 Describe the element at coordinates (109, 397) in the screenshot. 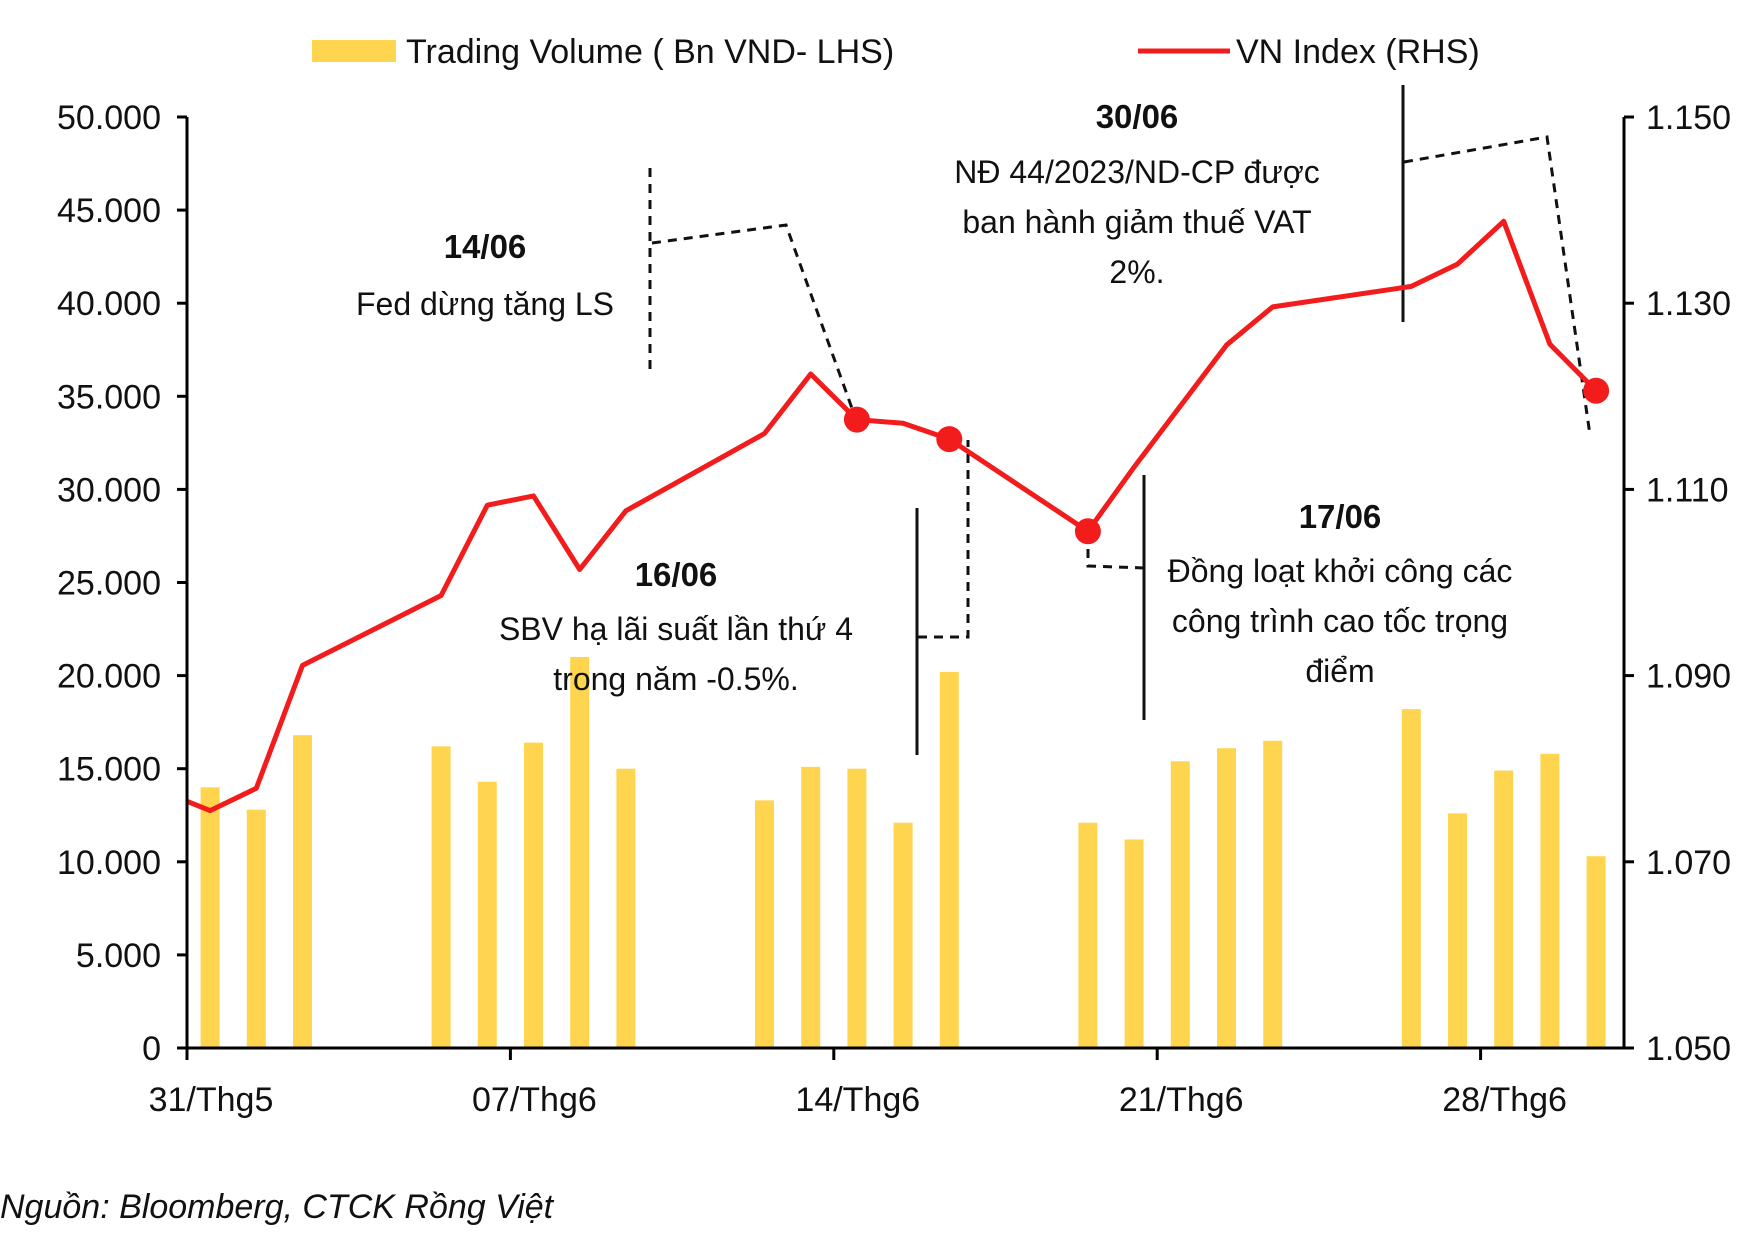

I see `left-tick-label: 35.000` at that location.